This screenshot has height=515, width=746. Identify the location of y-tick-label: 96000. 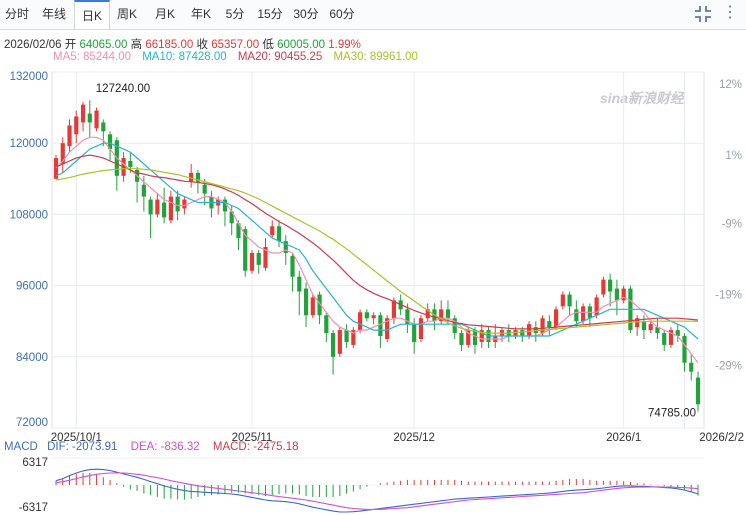
(32, 287).